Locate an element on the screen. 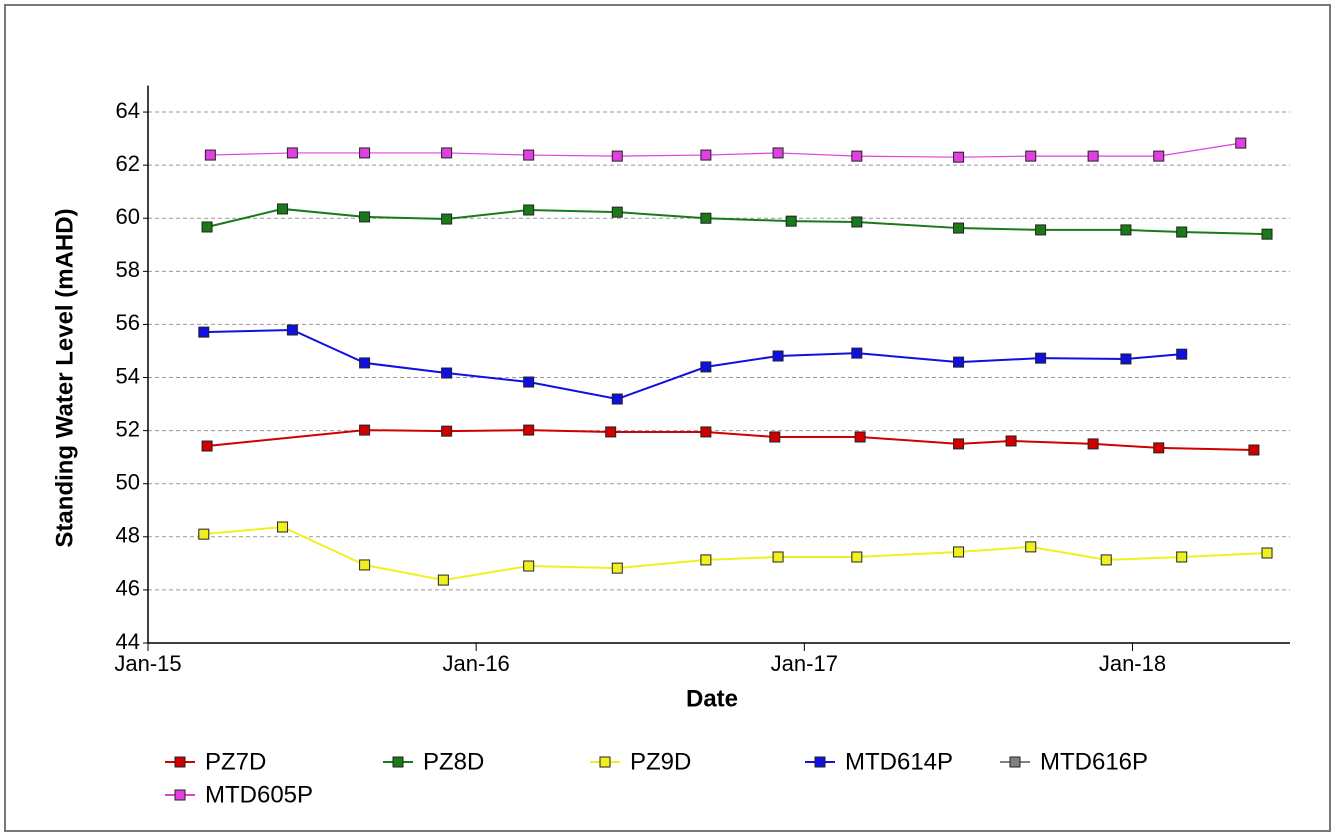  y-tick-label: 64 is located at coordinates (128, 110).